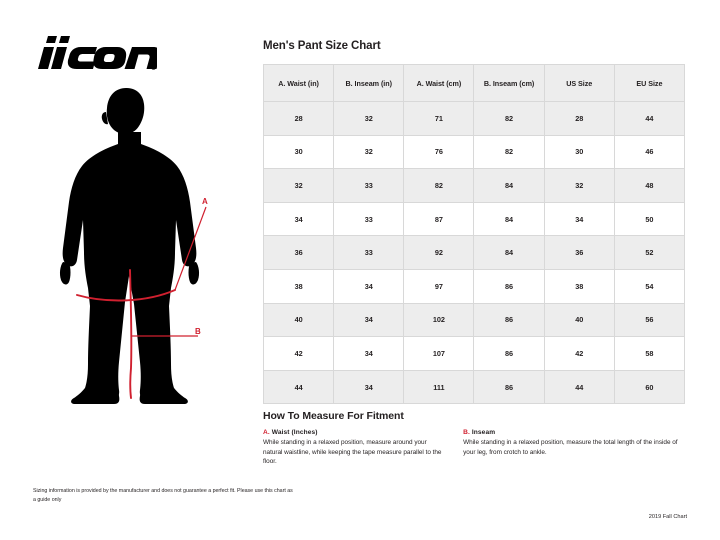  I want to click on table-row: 30 32 76 82 30 46, so click(474, 152).